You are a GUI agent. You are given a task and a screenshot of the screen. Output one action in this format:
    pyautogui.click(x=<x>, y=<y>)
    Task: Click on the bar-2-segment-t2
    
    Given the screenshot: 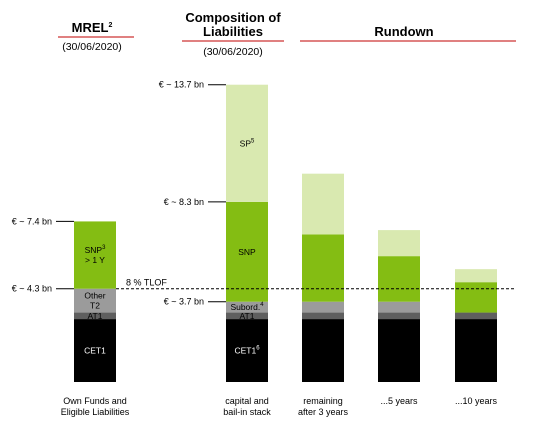 What is the action you would take?
    pyautogui.click(x=323, y=307)
    